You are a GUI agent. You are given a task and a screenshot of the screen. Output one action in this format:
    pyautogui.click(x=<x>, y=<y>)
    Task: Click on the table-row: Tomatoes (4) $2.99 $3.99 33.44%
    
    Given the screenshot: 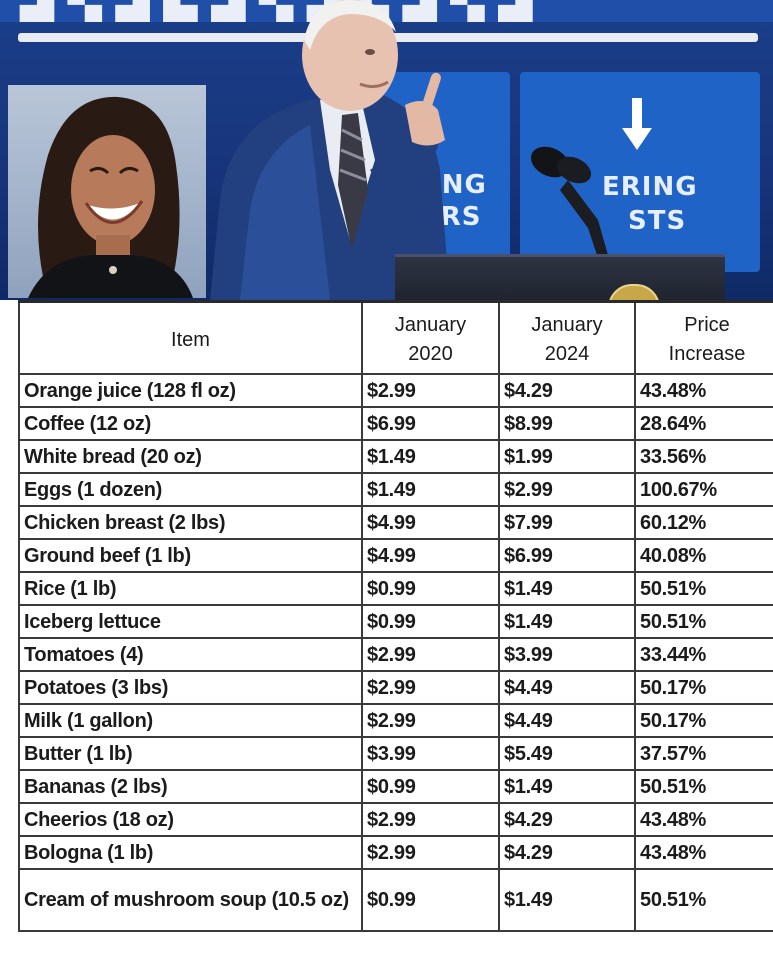 What is the action you would take?
    pyautogui.click(x=395, y=654)
    